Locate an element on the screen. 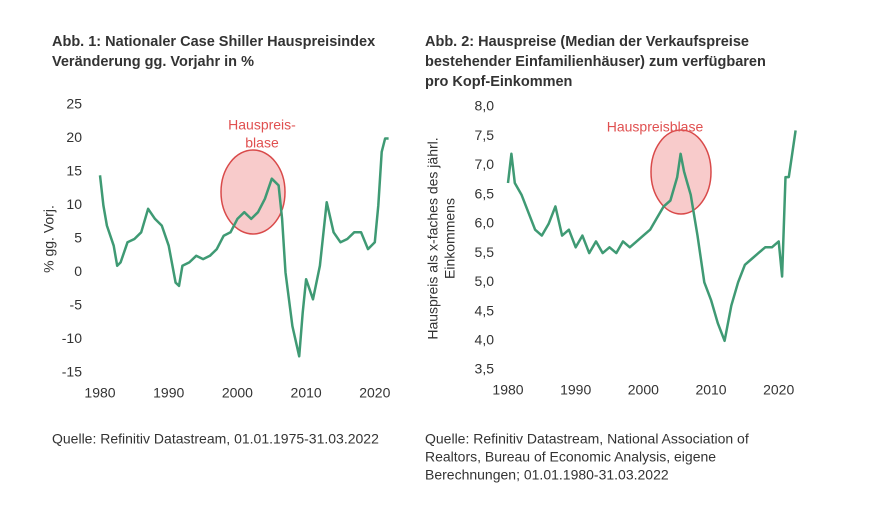 The height and width of the screenshot is (515, 889). y-tick-label: 3,5 is located at coordinates (485, 369).